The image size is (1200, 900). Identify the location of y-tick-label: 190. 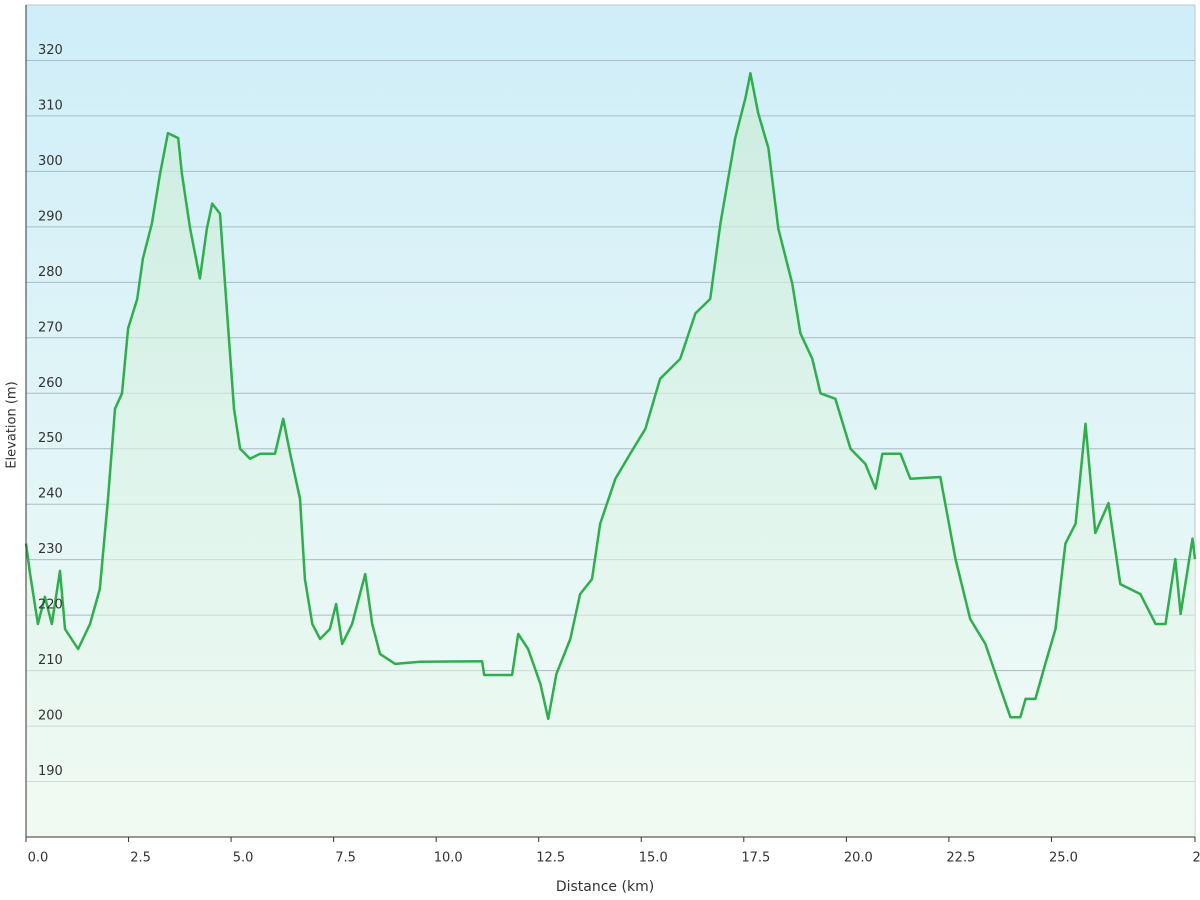
(50, 771).